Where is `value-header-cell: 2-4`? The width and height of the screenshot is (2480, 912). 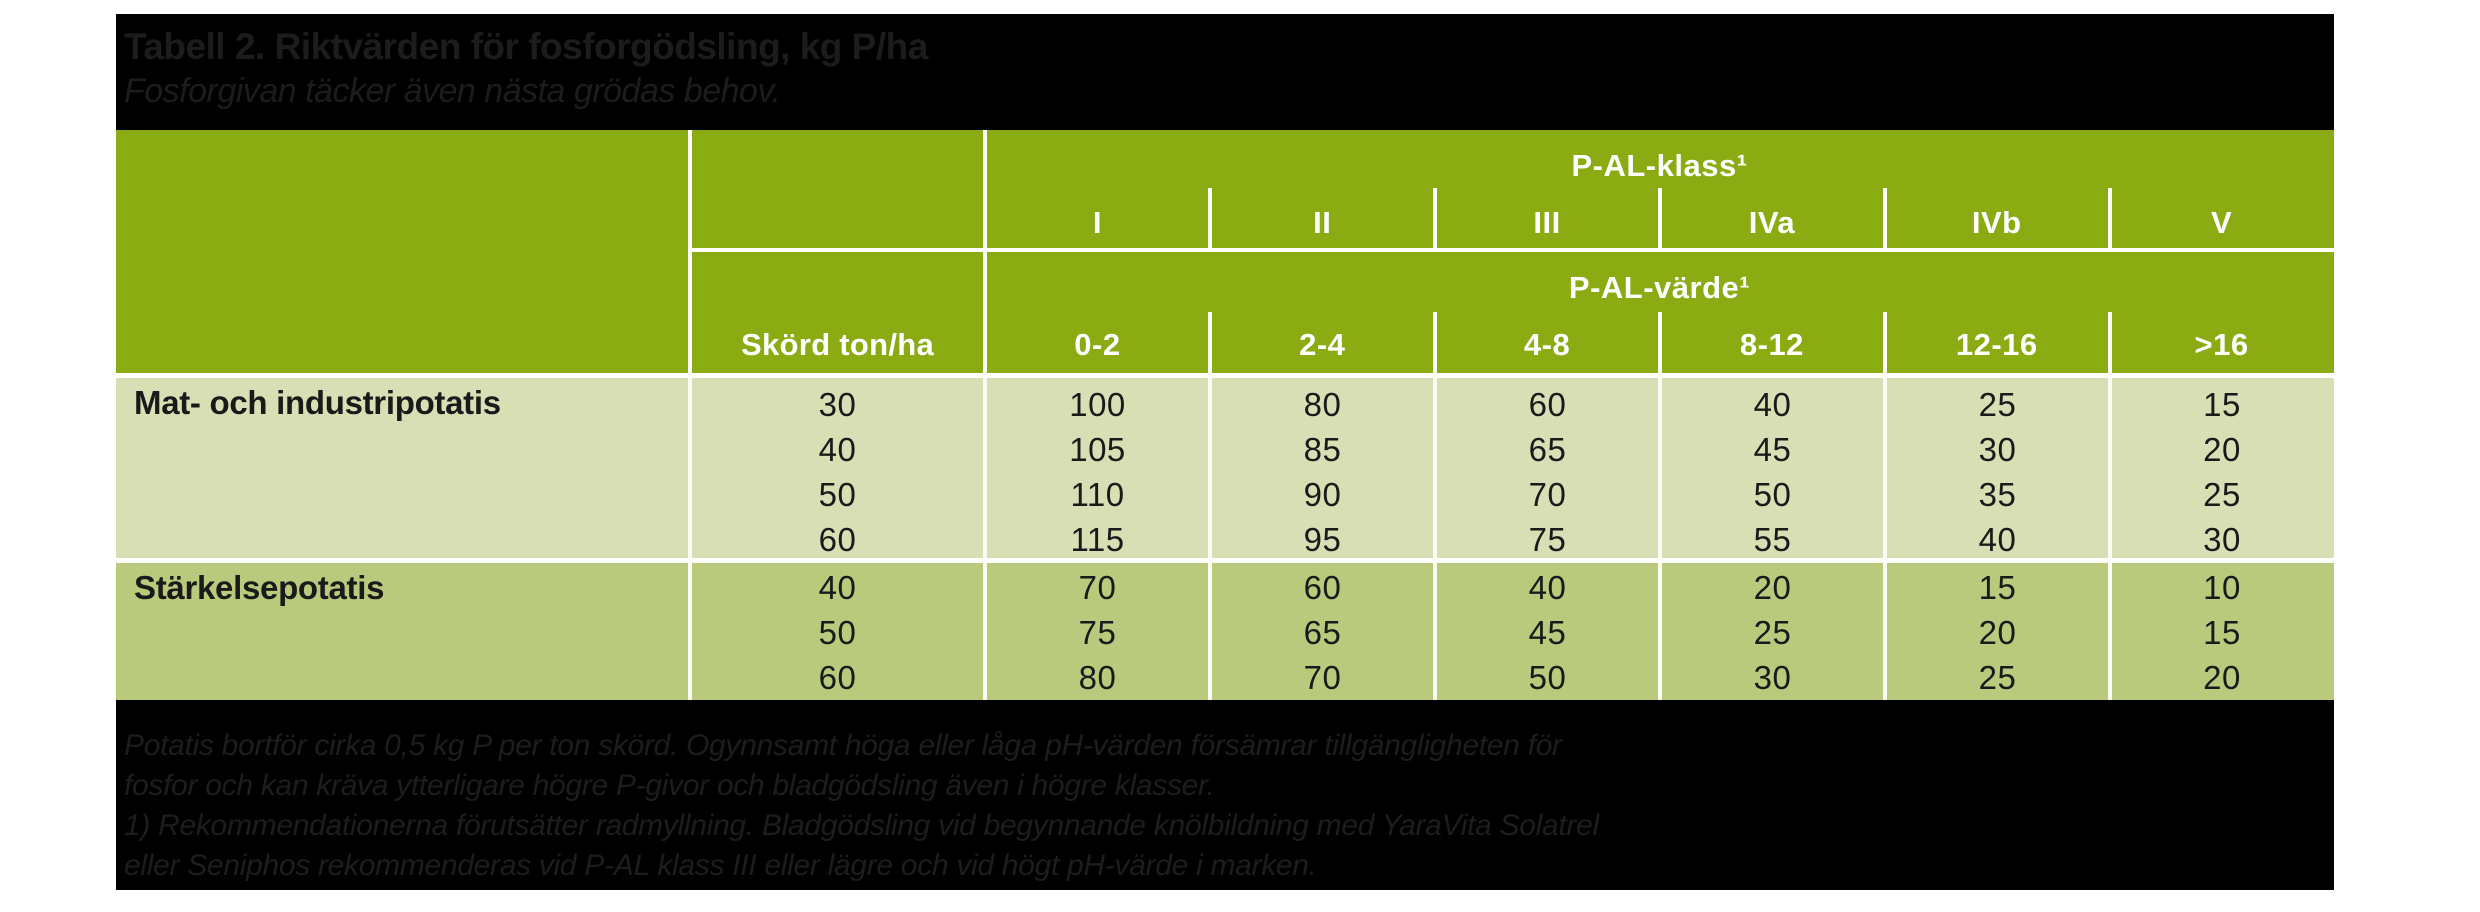
value-header-cell: 2-4 is located at coordinates (1322, 344).